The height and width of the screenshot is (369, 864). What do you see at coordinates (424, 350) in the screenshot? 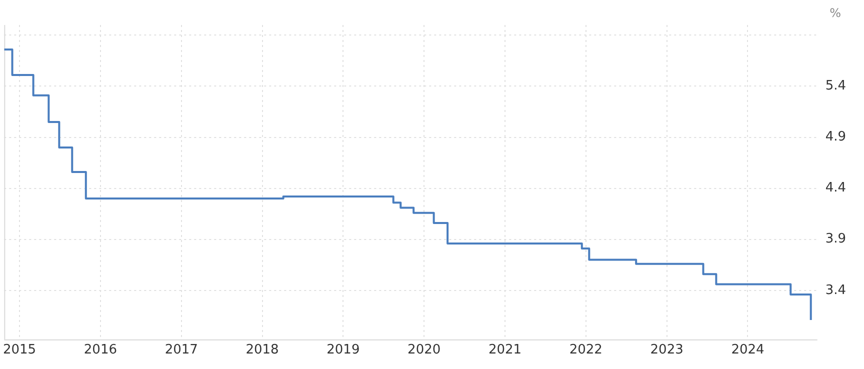
I see `x-tick-label: 2020` at bounding box center [424, 350].